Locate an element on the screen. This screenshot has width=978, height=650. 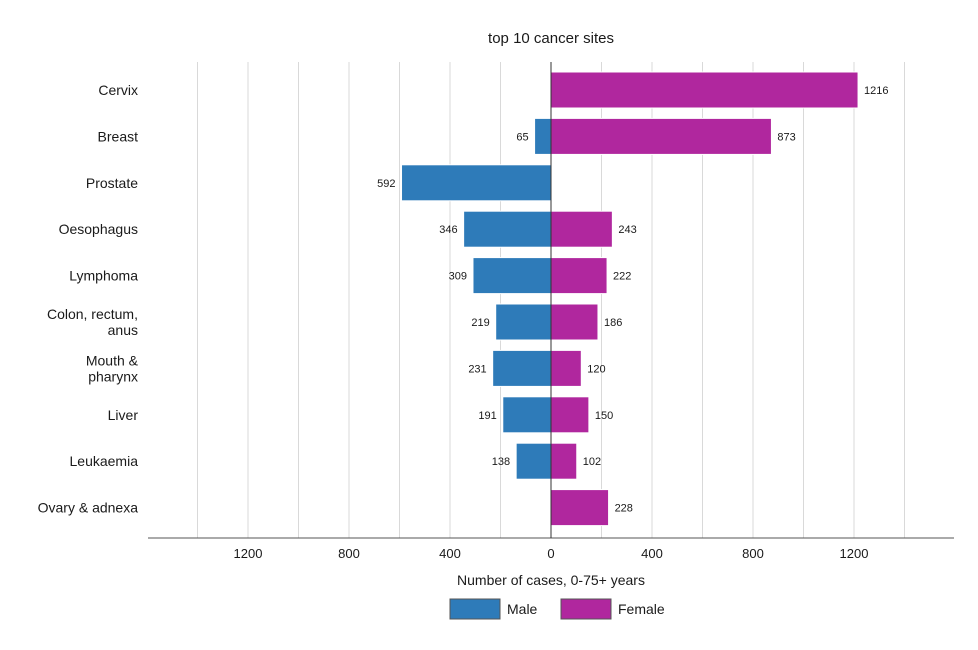
category-label: Liver is located at coordinates (123, 415).